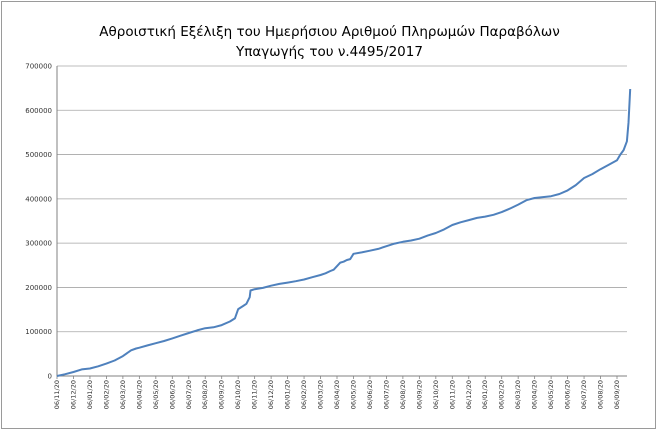 The width and height of the screenshot is (659, 432). I want to click on y-tick-label: 200000, so click(38, 288).